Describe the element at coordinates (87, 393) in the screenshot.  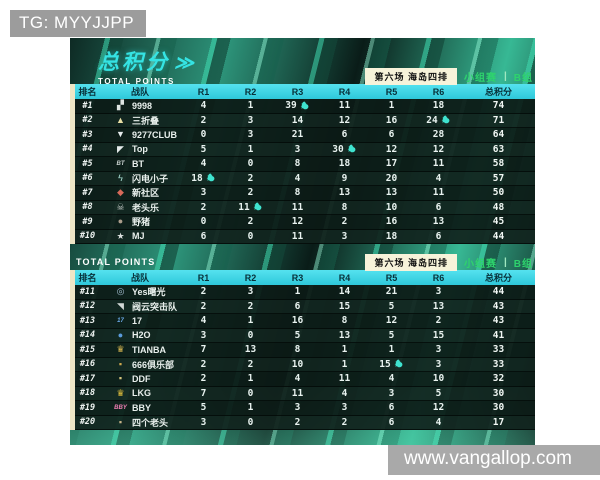
I see `rank-cell: #18` at that location.